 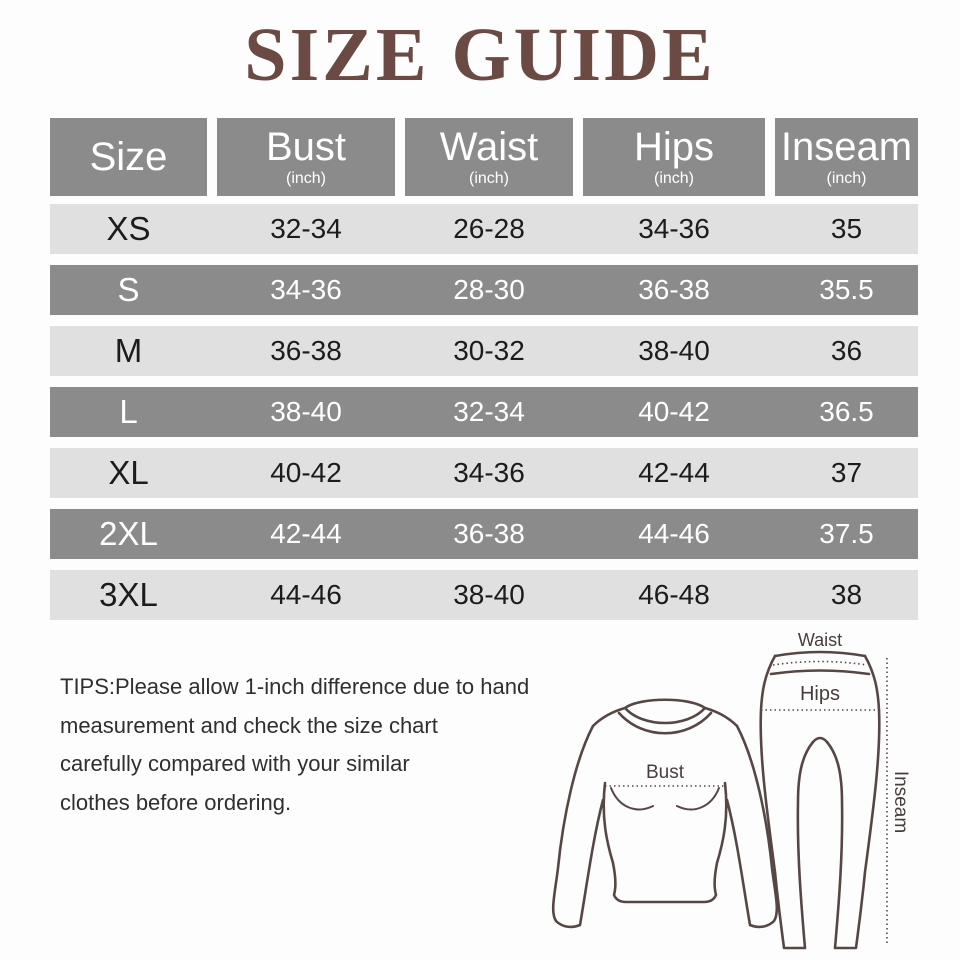 What do you see at coordinates (674, 533) in the screenshot?
I see `hips-cell: 44-46` at bounding box center [674, 533].